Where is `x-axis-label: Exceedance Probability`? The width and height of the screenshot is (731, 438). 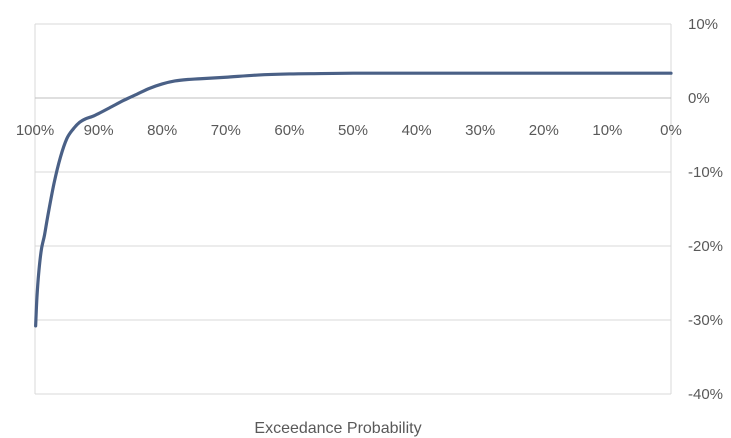 x-axis-label: Exceedance Probability is located at coordinates (337, 428).